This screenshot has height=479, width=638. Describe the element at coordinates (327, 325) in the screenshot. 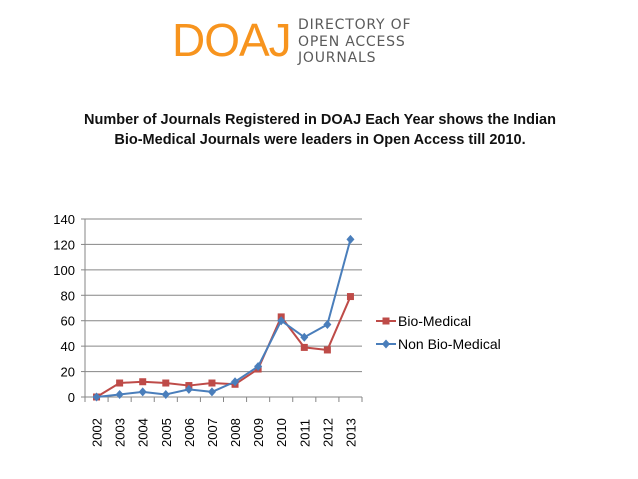

I see `data-point-non-bio-medical-2012` at that location.